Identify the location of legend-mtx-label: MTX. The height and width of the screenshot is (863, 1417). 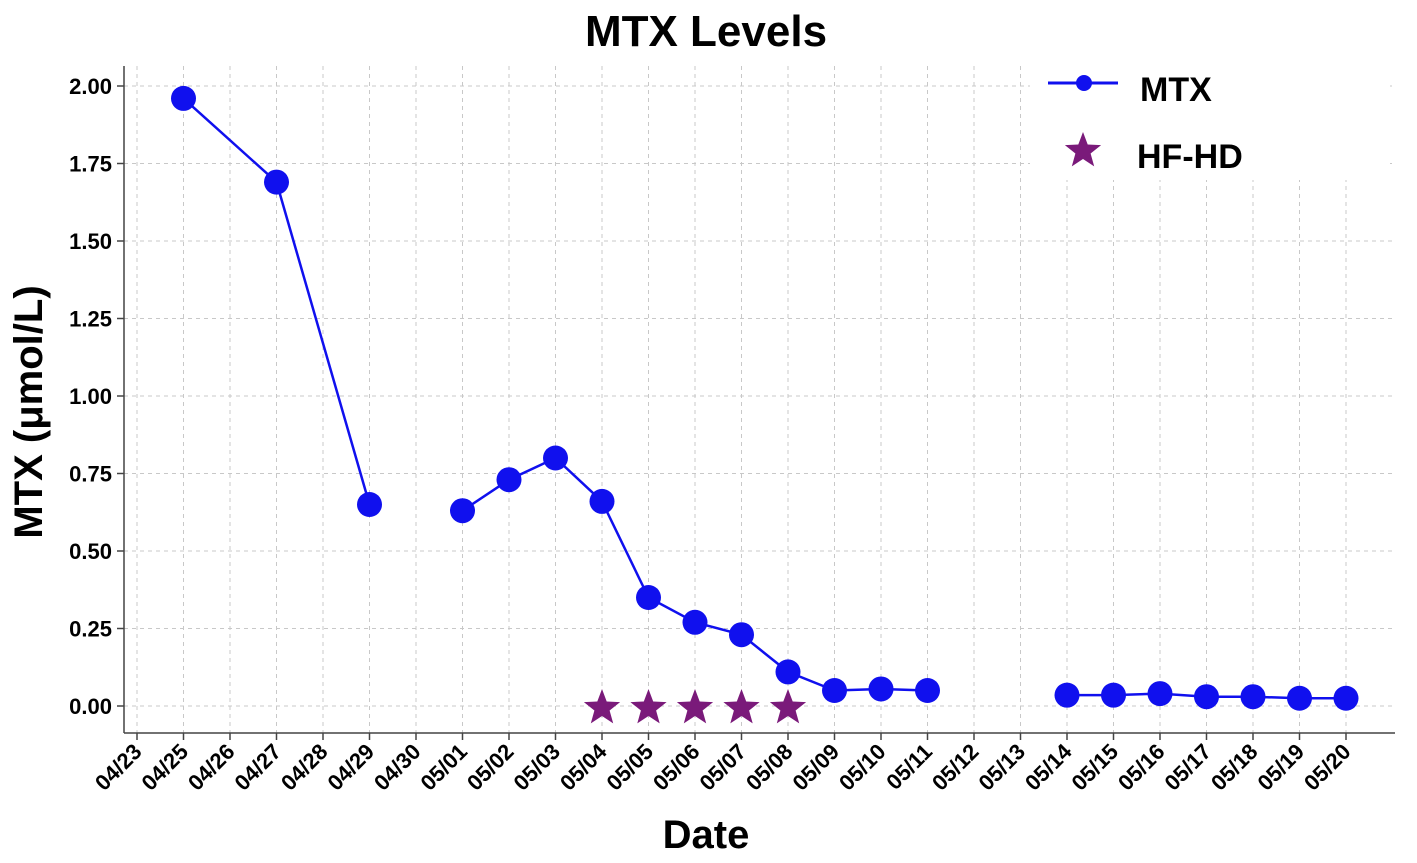
(1176, 90).